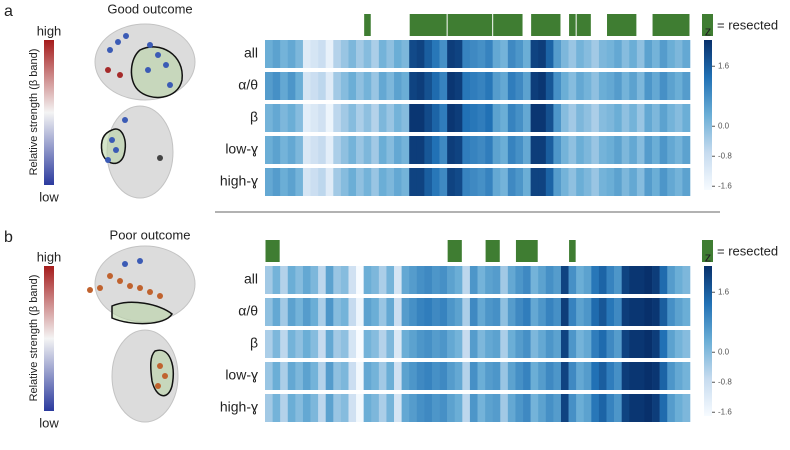 The height and width of the screenshot is (450, 790). What do you see at coordinates (49, 196) in the screenshot?
I see `strength-low: low` at bounding box center [49, 196].